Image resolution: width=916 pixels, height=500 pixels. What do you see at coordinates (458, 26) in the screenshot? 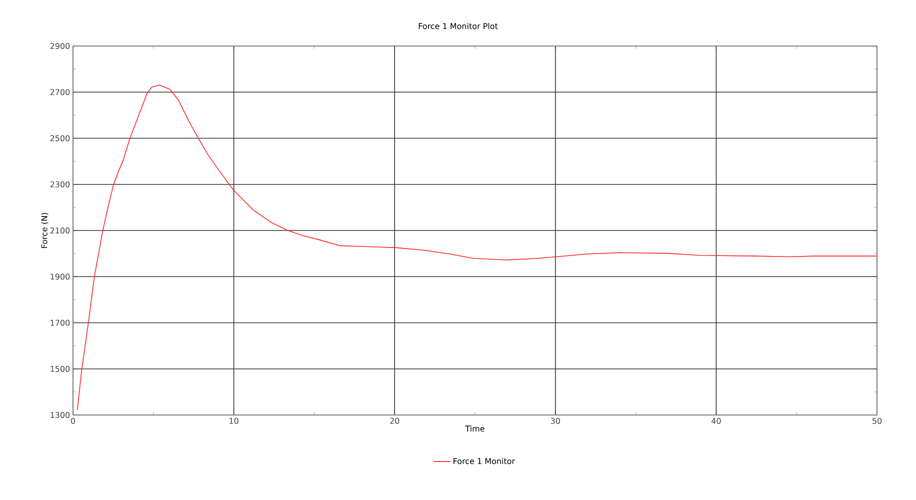
I see `chart-title: Force 1 Monitor Plot` at bounding box center [458, 26].